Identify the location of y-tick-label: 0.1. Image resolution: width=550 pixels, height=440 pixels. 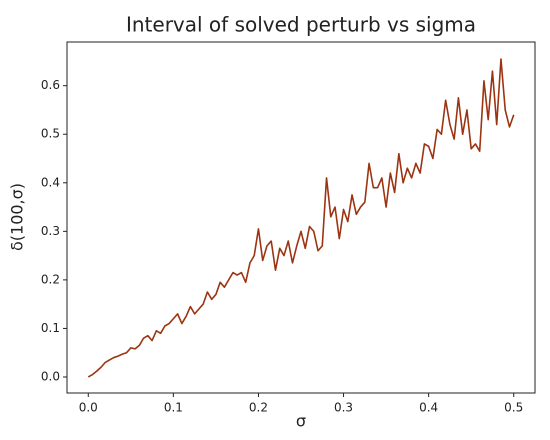
(50, 328).